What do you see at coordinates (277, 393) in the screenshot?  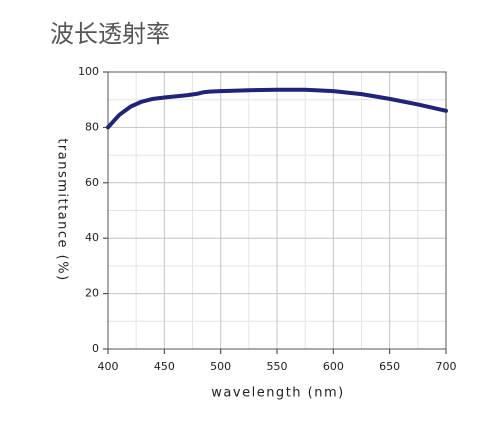 I see `x-axis-label: wavelength (nm)` at bounding box center [277, 393].